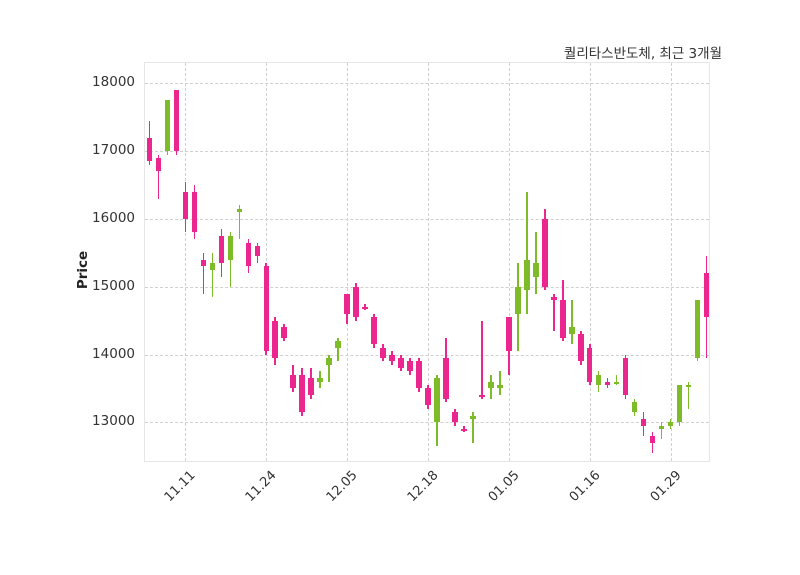  Describe the element at coordinates (261, 486) in the screenshot. I see `x-axis-tick-label: 11.24` at that location.